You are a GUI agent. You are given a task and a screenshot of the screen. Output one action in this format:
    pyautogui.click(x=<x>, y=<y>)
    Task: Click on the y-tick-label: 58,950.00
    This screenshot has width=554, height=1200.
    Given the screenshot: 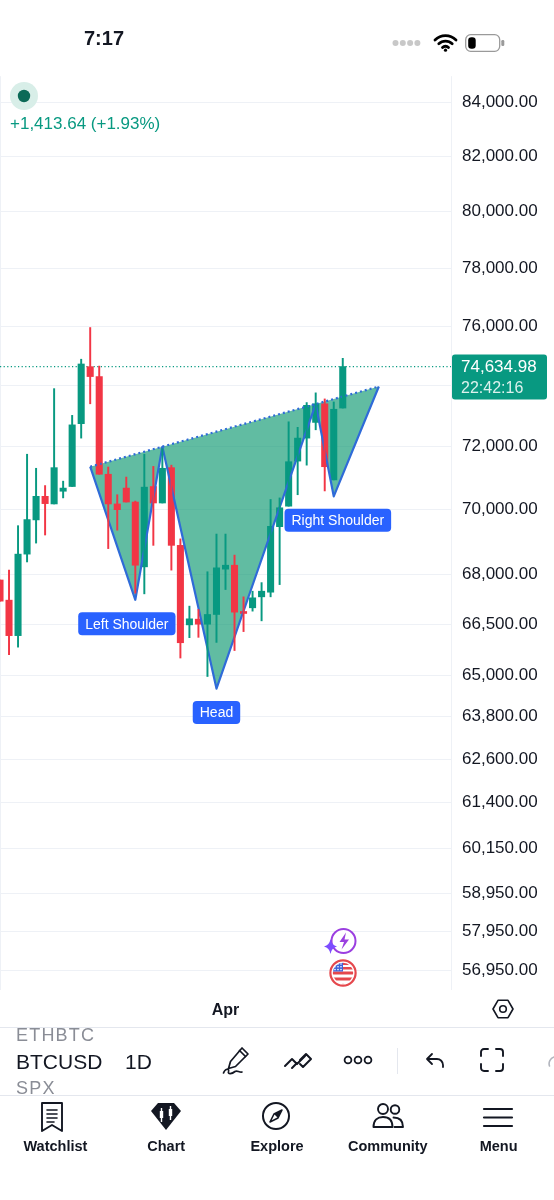 What is the action you would take?
    pyautogui.click(x=500, y=892)
    